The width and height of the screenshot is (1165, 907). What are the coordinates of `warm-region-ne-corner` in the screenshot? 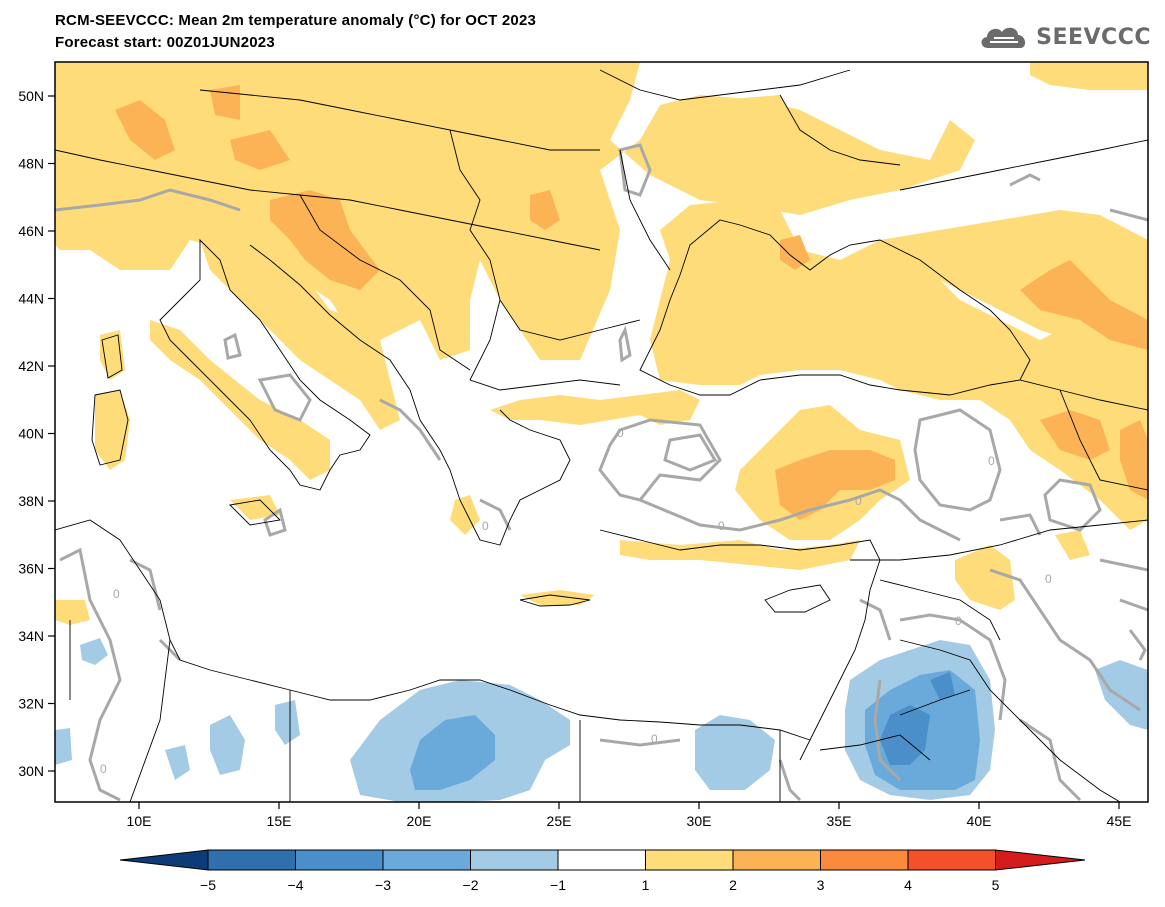 It's located at (1089, 76).